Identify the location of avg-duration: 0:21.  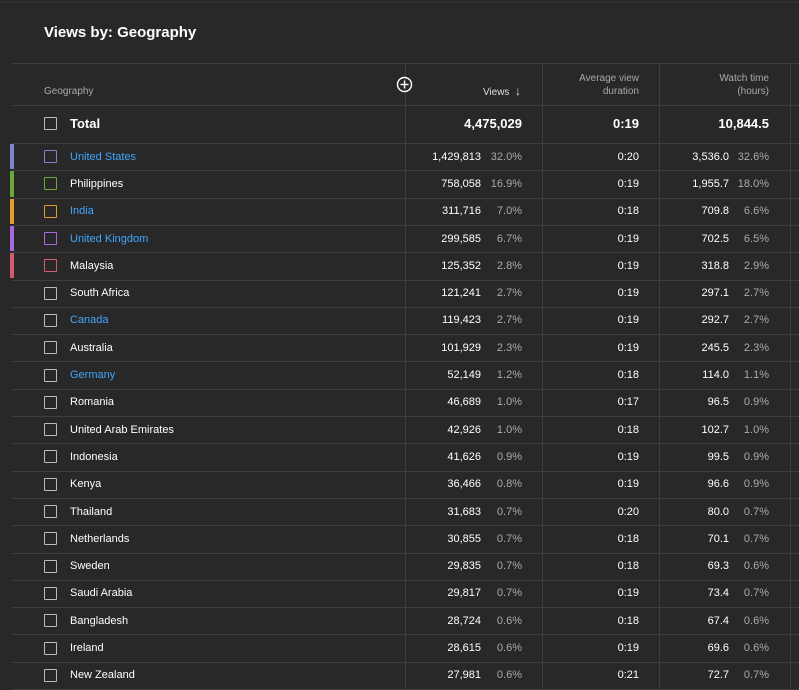
(628, 675).